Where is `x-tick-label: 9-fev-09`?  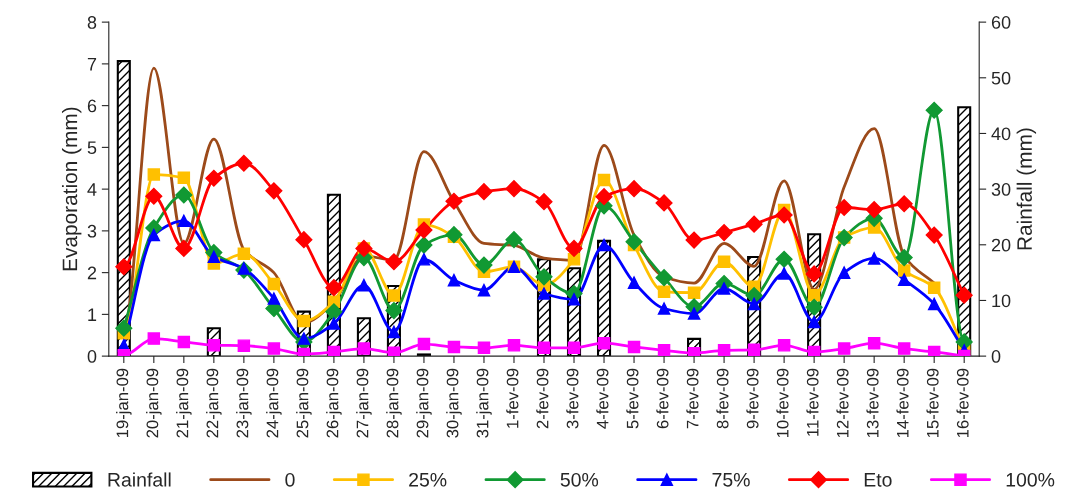
x-tick-label: 9-fev-09 is located at coordinates (752, 398).